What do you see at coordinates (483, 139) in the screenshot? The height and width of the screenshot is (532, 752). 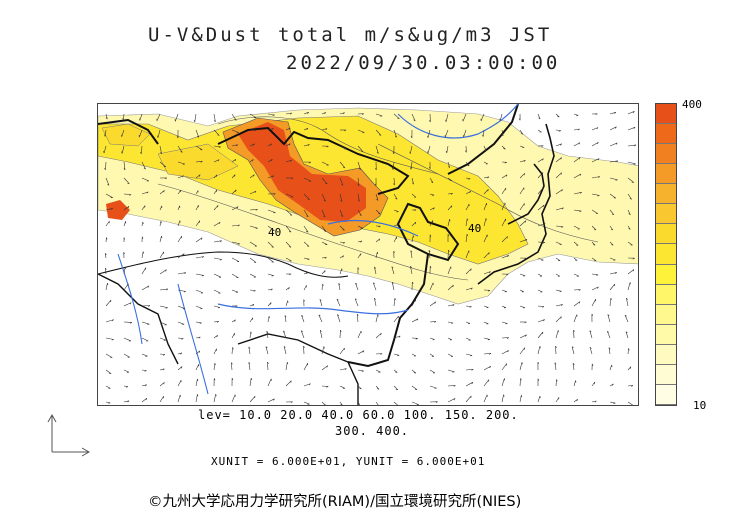 I see `border-northeast` at bounding box center [483, 139].